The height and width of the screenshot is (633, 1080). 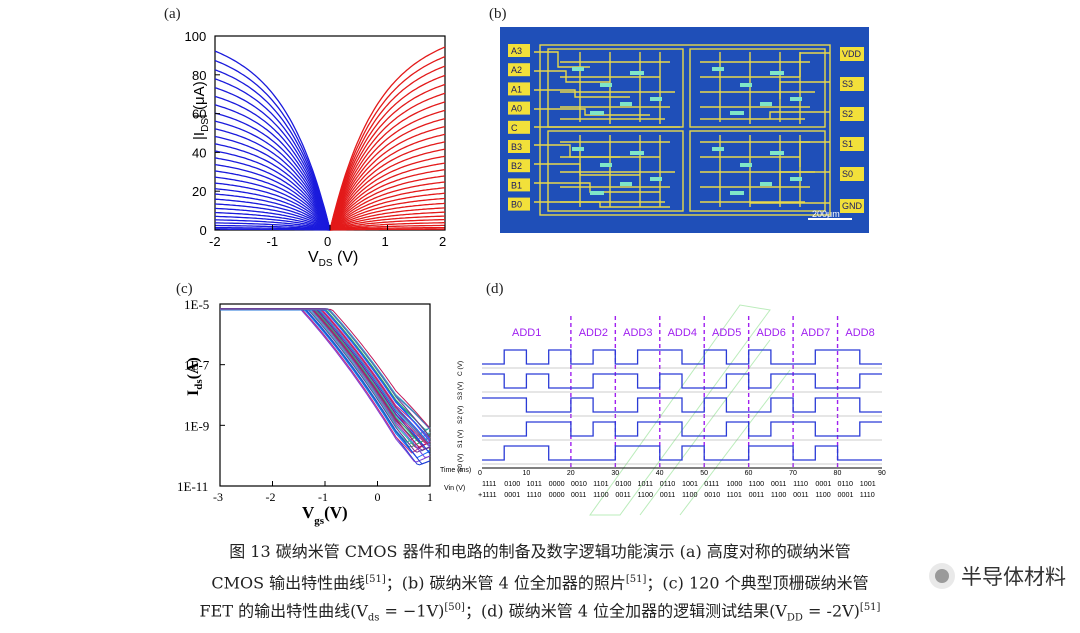 What do you see at coordinates (196, 36) in the screenshot?
I see `a-ytick-label: 100` at bounding box center [196, 36].